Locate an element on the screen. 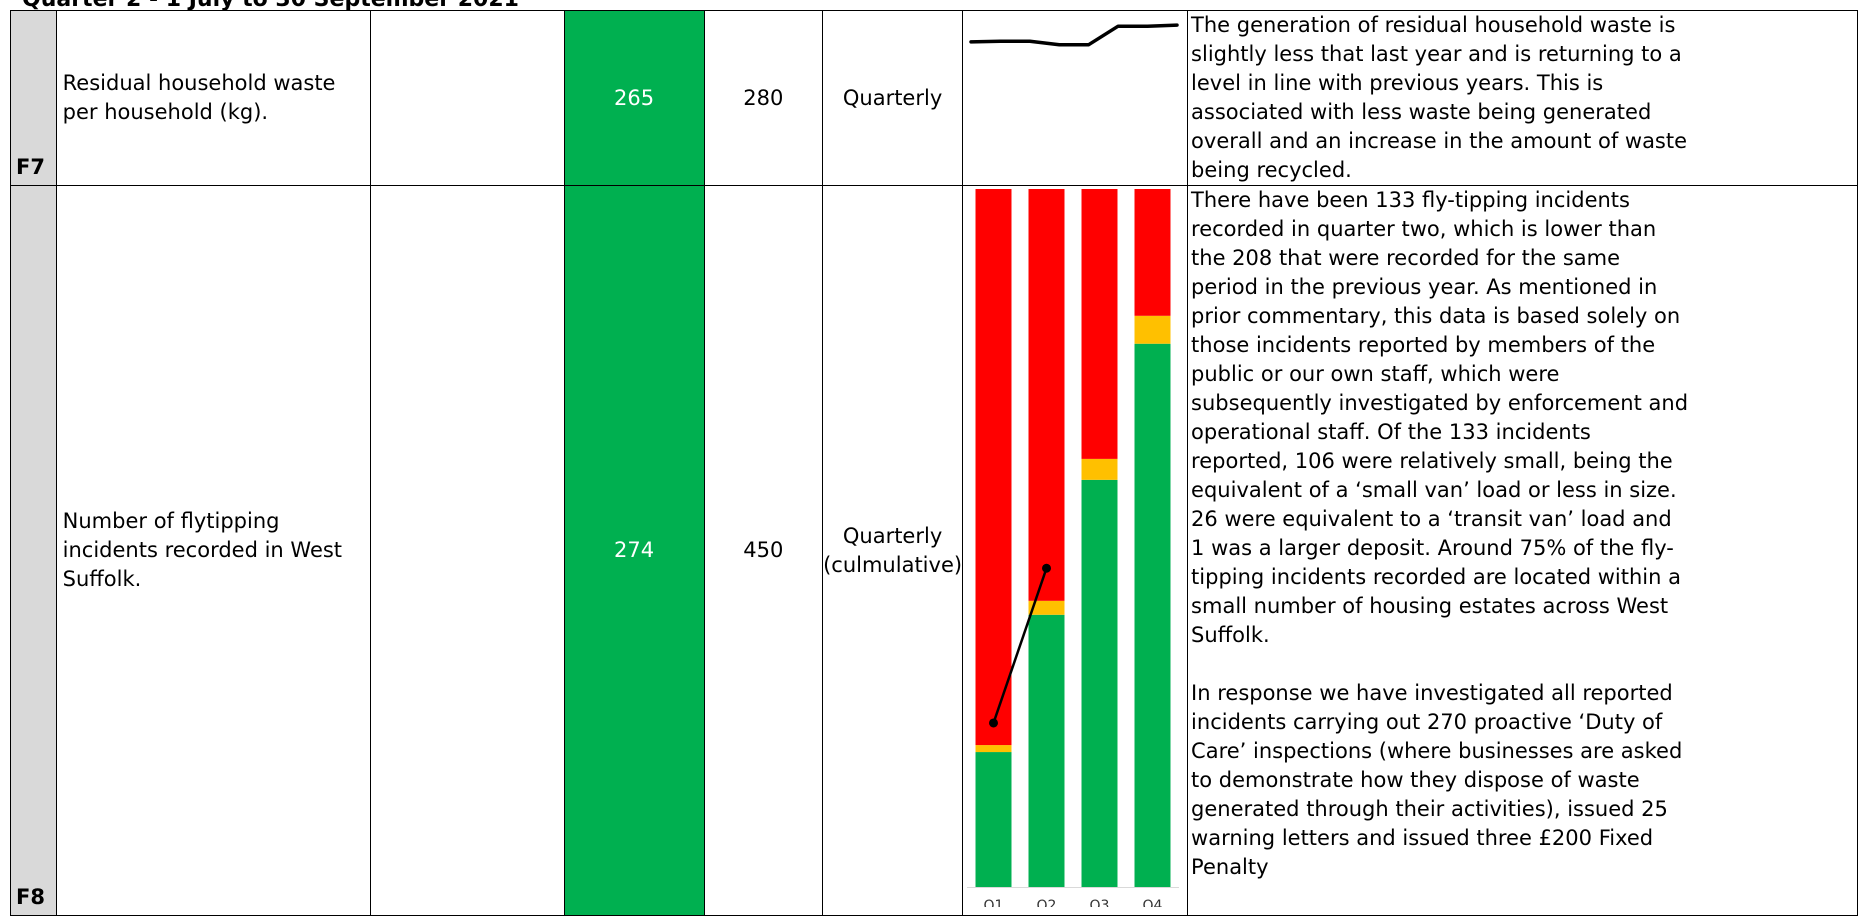  overlay-line is located at coordinates (1020, 645).